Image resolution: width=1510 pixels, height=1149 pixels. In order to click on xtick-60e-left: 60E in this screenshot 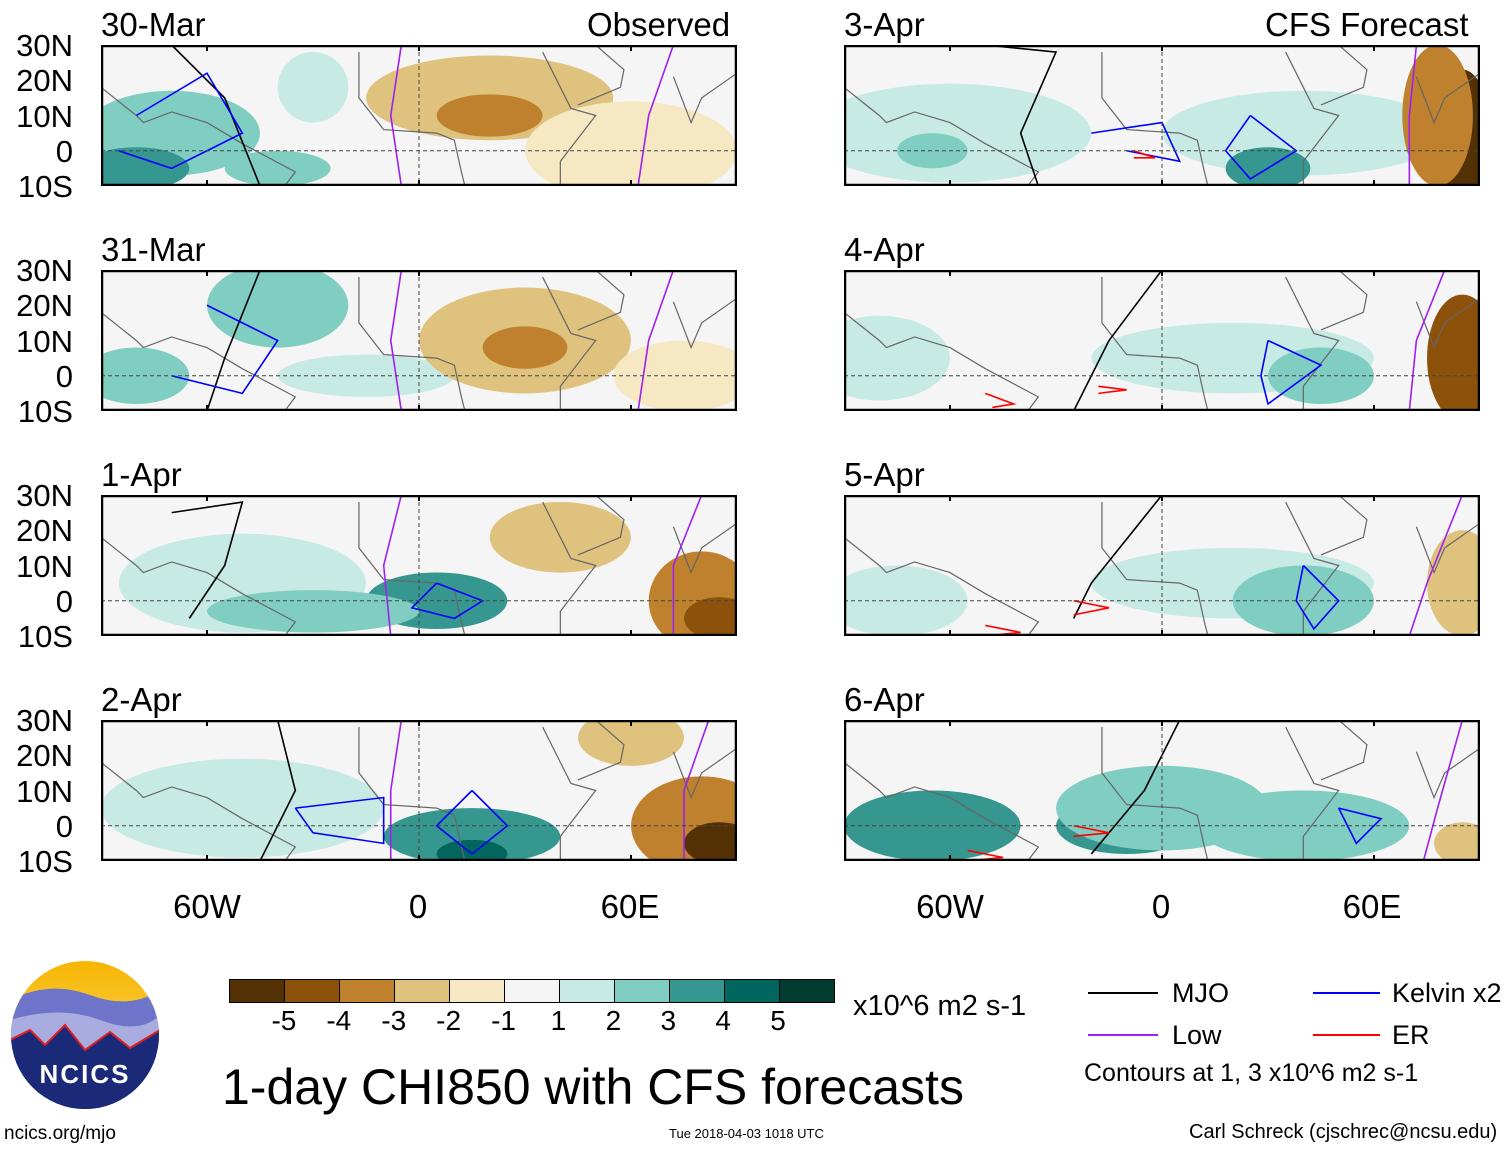, I will do `click(630, 906)`.